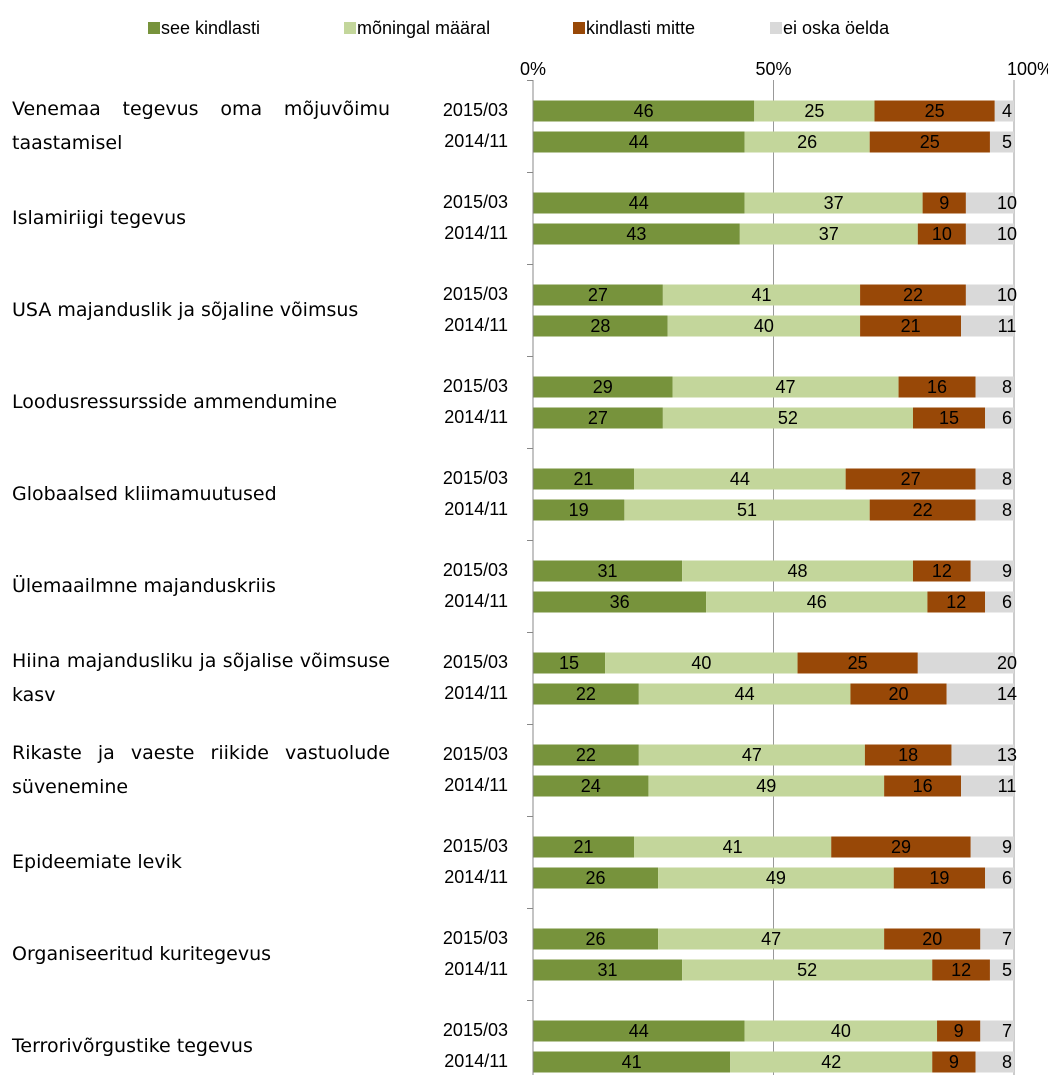  I want to click on value-label: 4, so click(1007, 111).